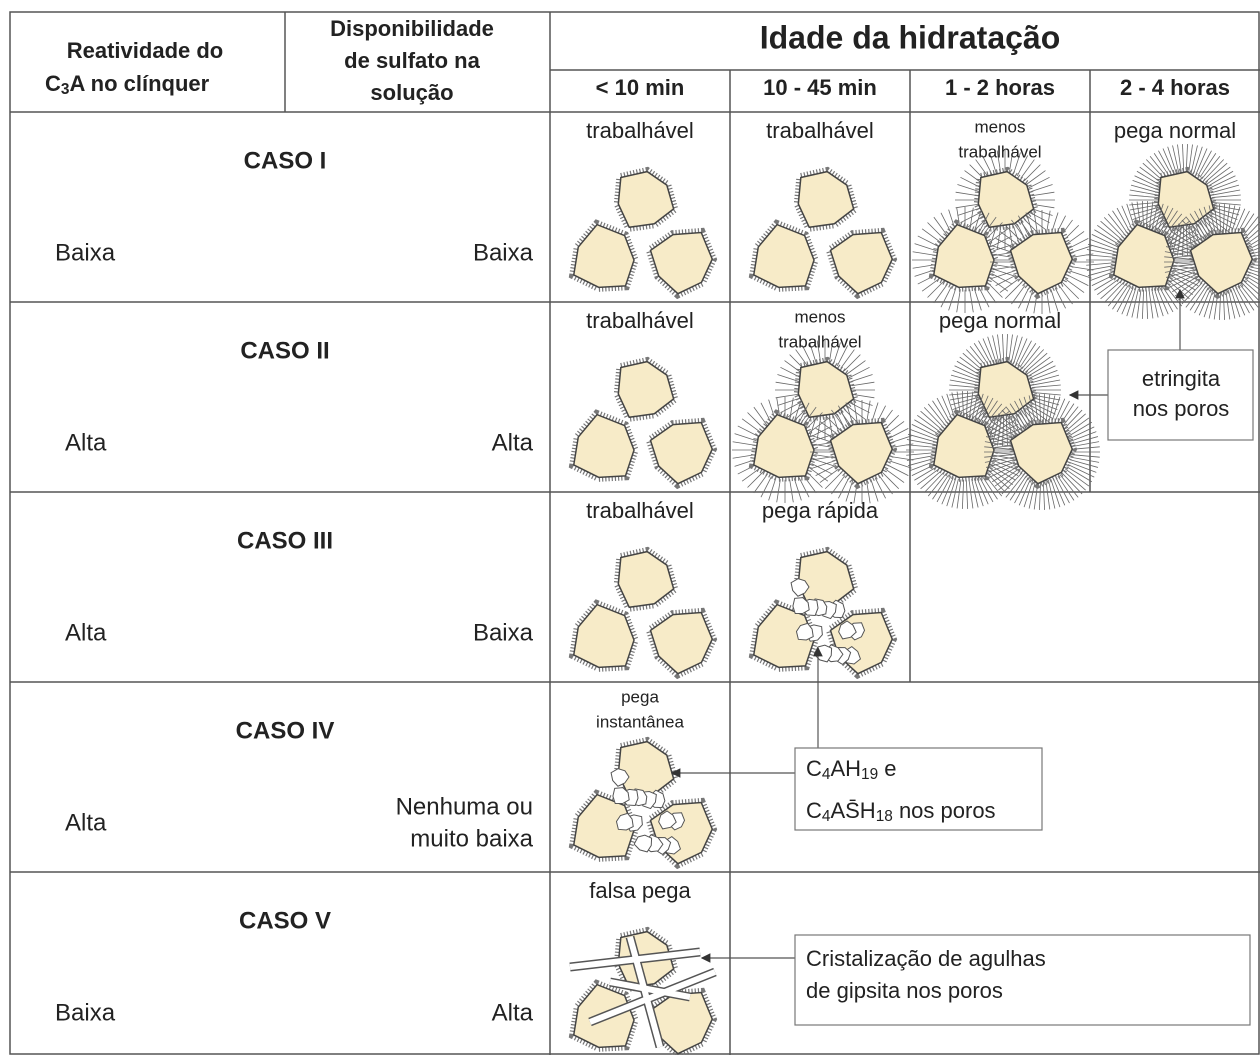 Image resolution: width=1260 pixels, height=1055 pixels. Describe the element at coordinates (826, 816) in the screenshot. I see `subscript: 4` at that location.